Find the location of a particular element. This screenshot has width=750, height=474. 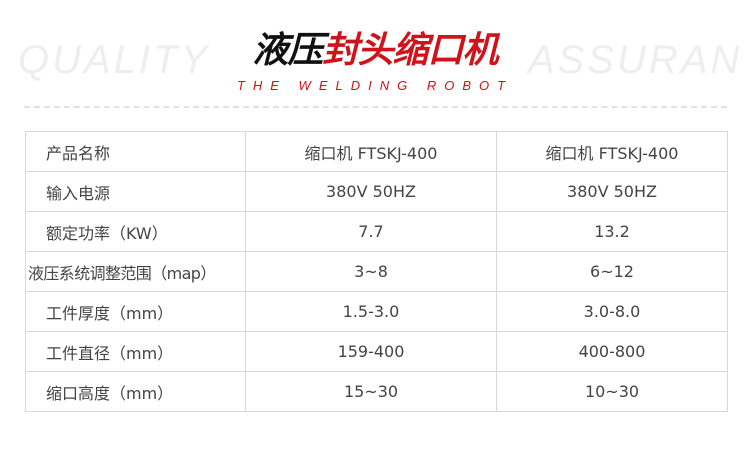

table-row: 输入电源 380V 50HZ 380V 50HZ is located at coordinates (376, 191).